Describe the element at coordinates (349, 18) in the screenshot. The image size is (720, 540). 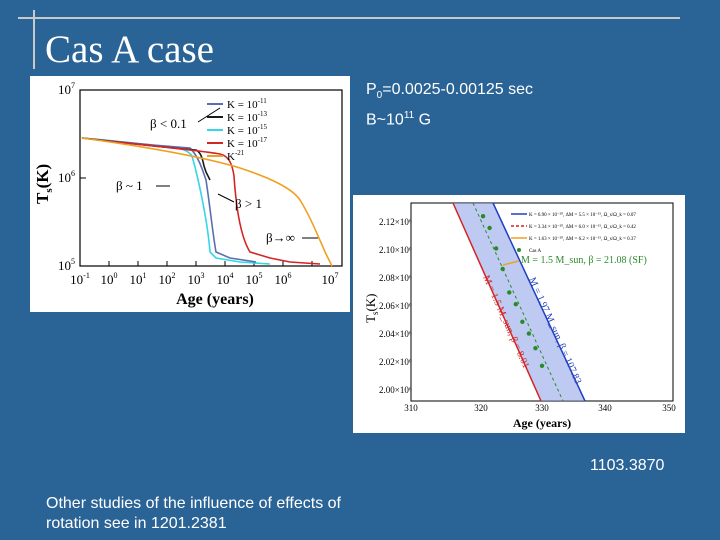
I see `title-frame-top` at that location.